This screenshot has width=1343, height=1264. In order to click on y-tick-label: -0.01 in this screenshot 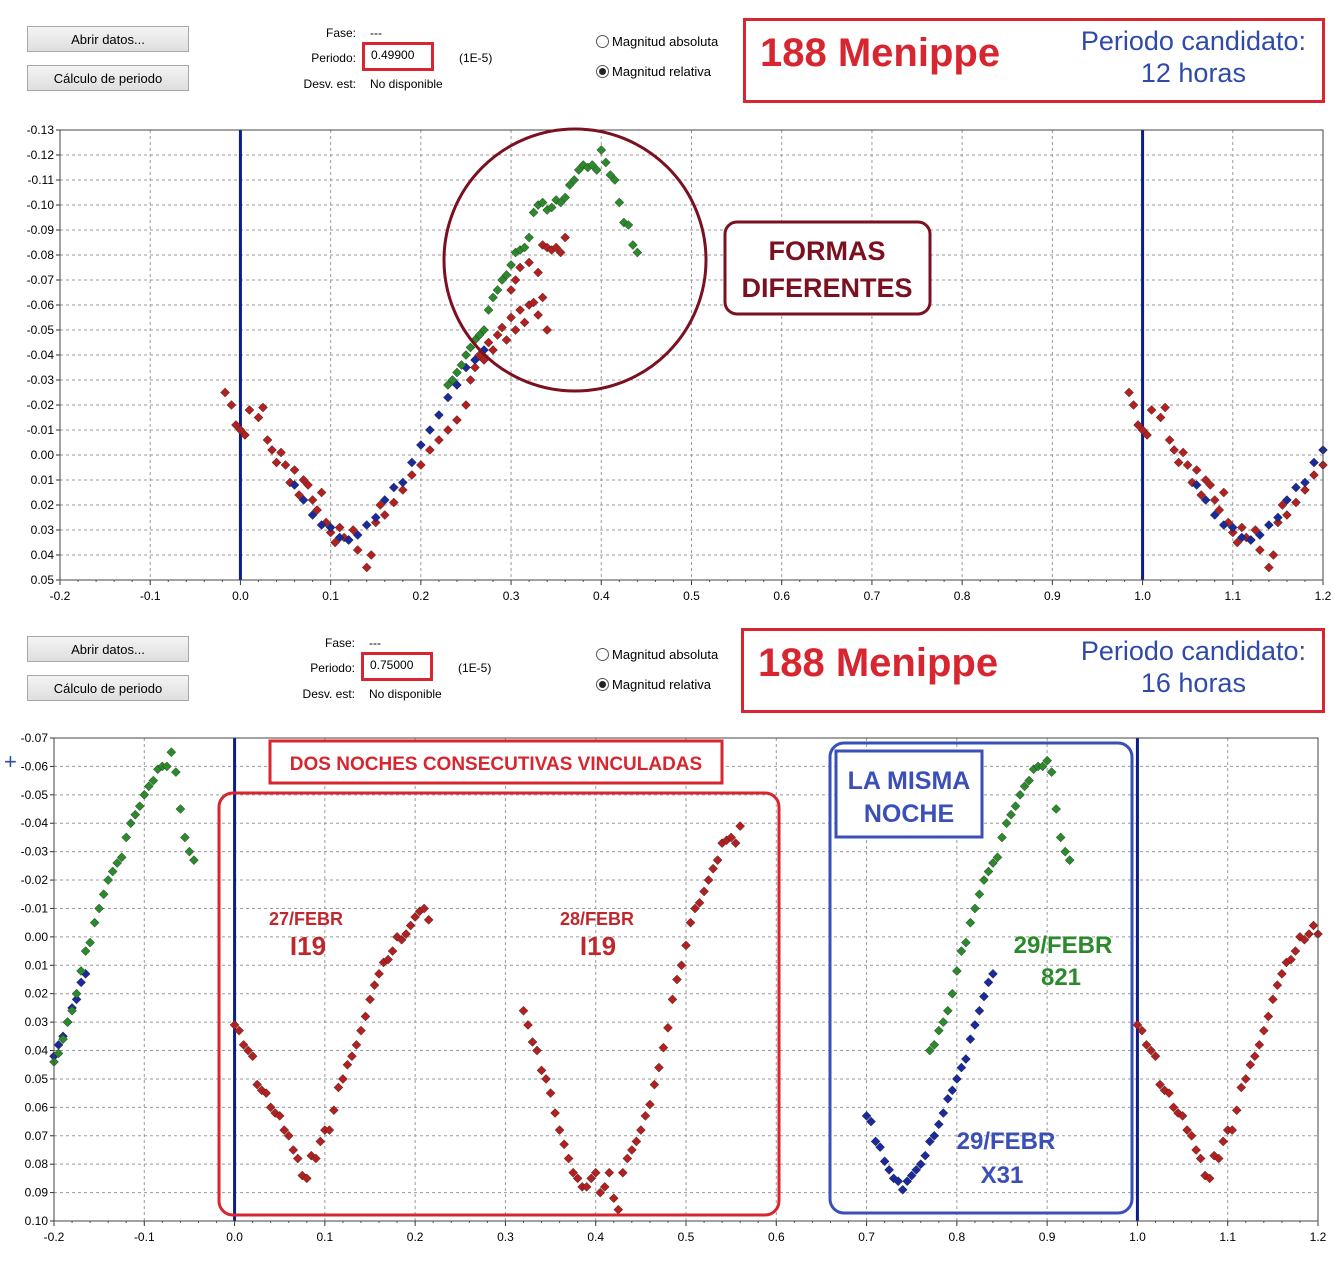, I will do `click(41, 430)`.